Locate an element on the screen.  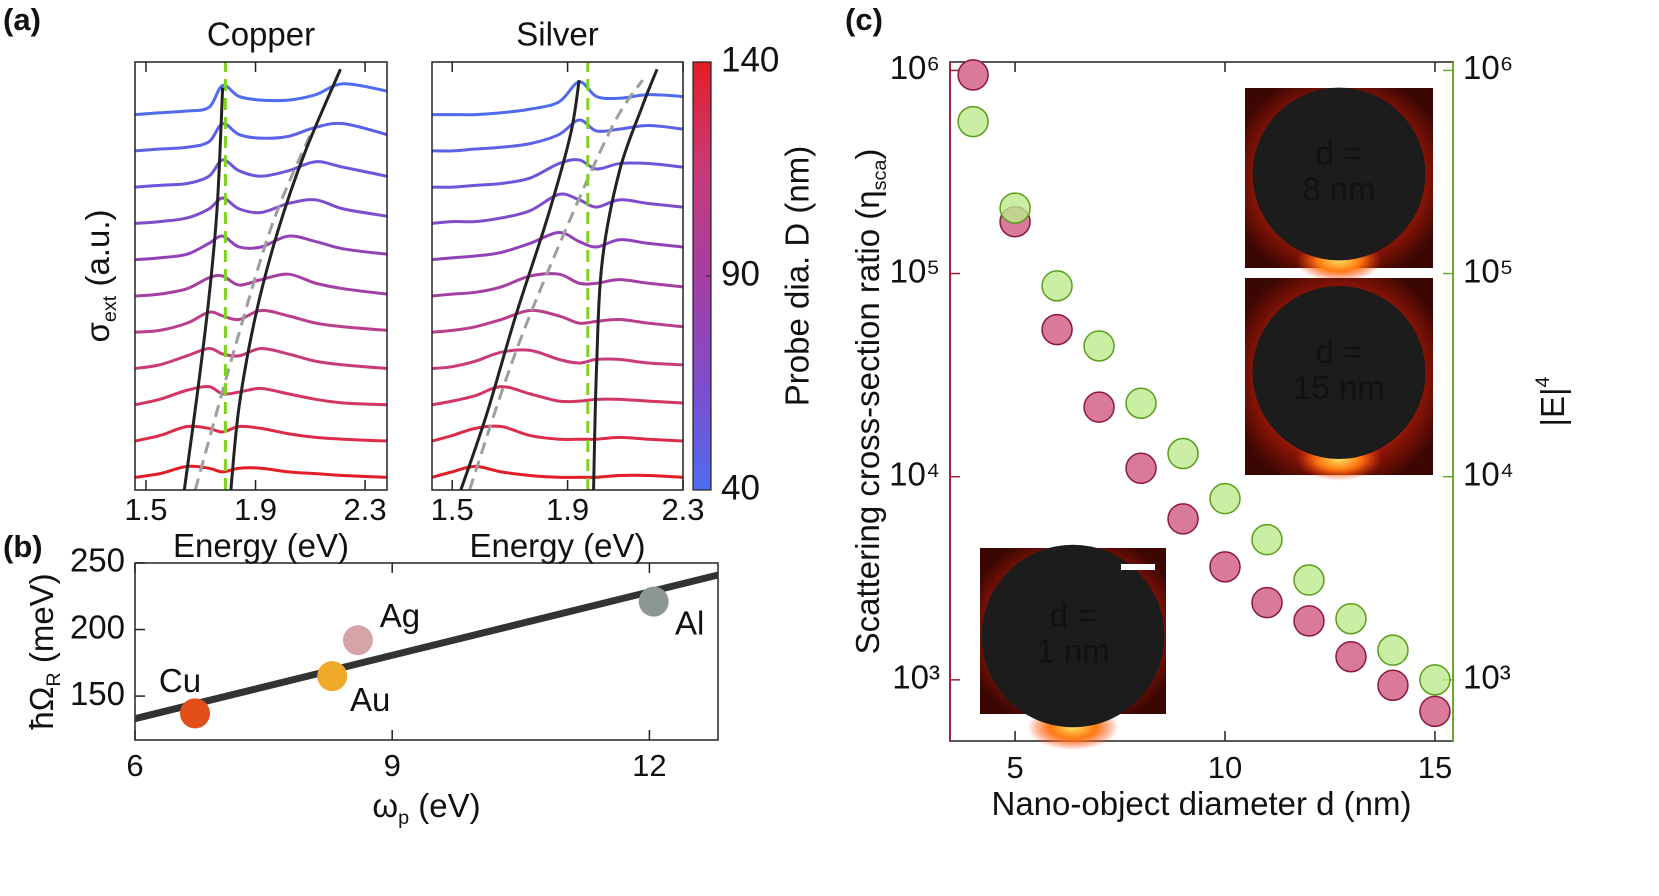
x-tick-label: 9 is located at coordinates (392, 765).